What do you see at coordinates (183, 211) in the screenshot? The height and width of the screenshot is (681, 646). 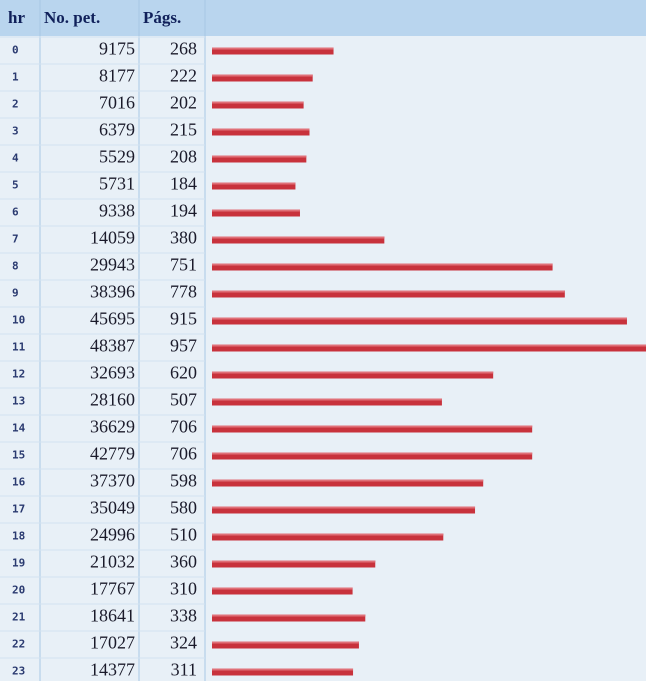 I see `pages: 194` at bounding box center [183, 211].